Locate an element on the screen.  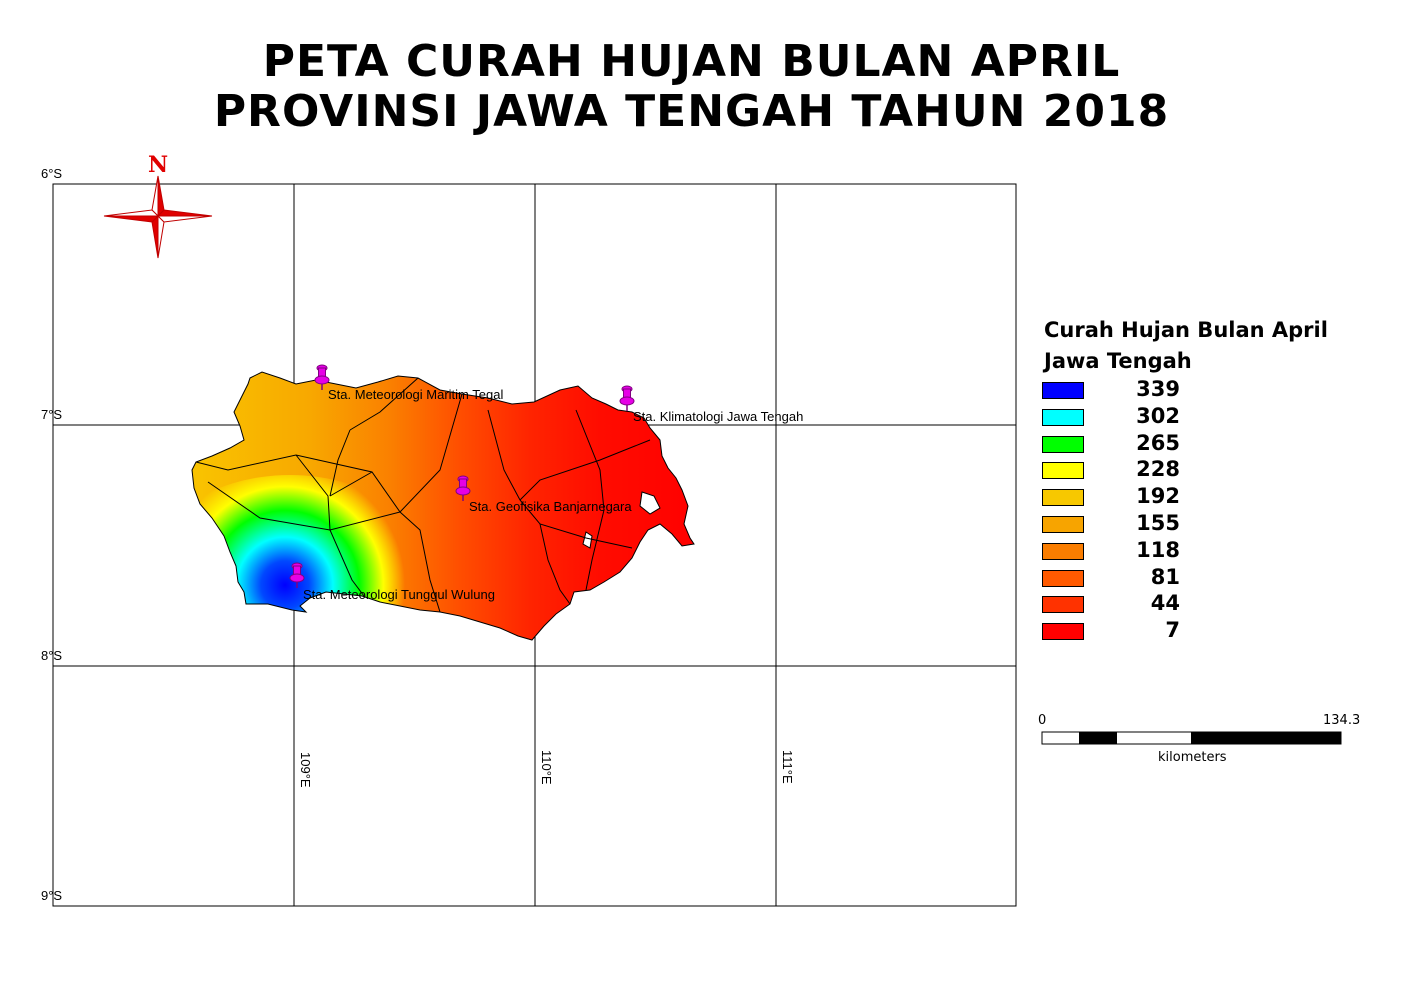
legend-value: 155 is located at coordinates (1158, 523).